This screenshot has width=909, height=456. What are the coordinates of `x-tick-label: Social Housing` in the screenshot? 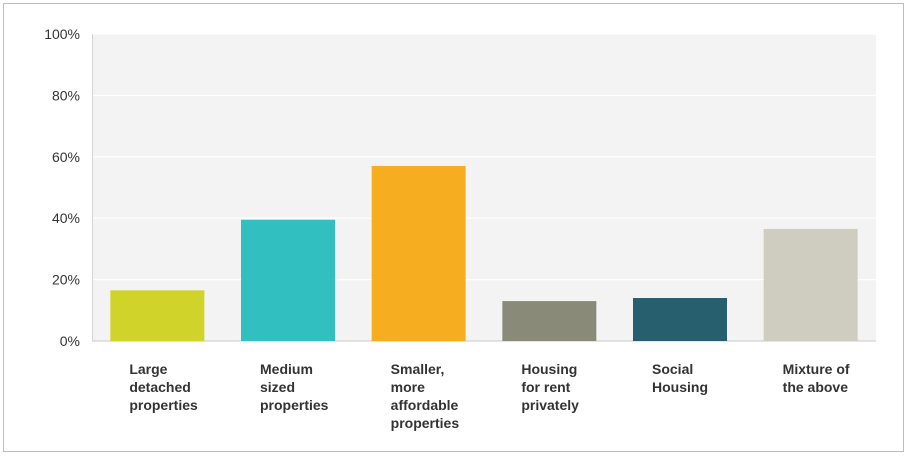 It's located at (680, 378).